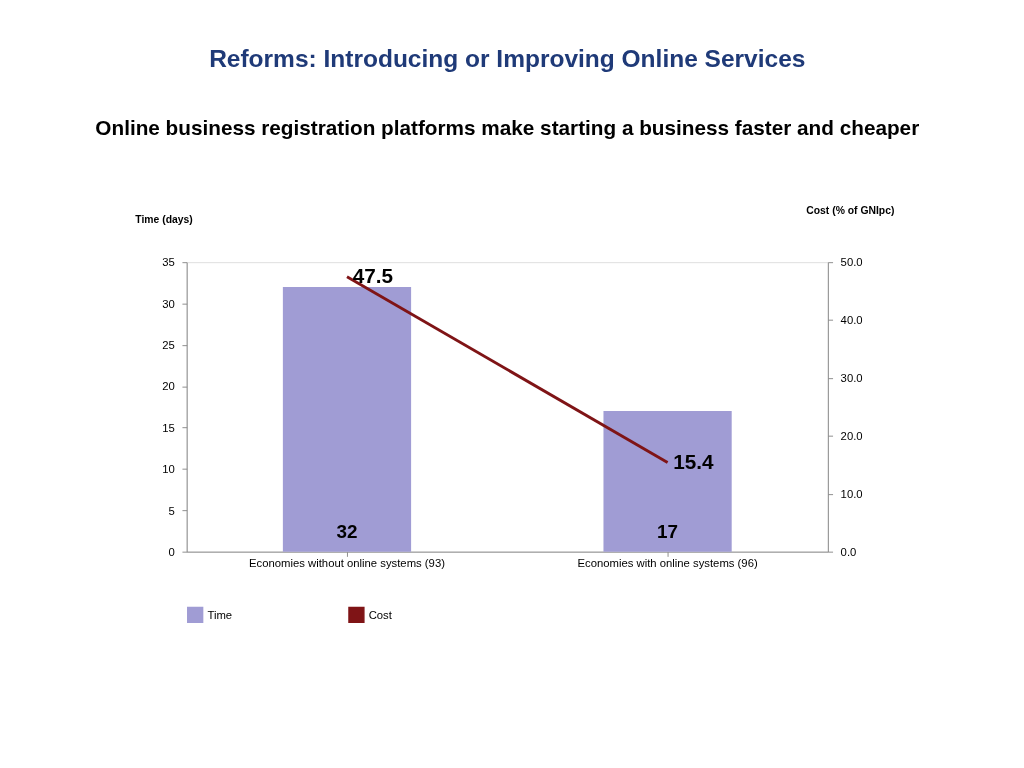  I want to click on y2-tick-label: 20.0, so click(851, 436).